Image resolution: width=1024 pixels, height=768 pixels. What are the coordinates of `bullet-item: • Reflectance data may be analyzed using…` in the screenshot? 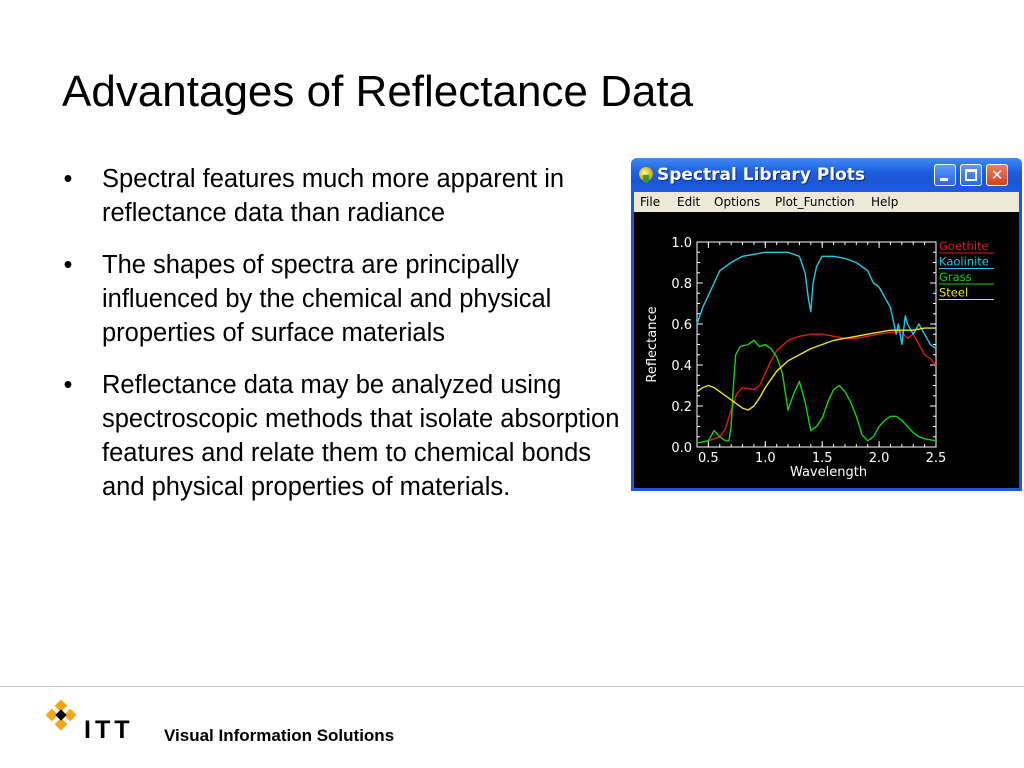 It's located at (339, 436).